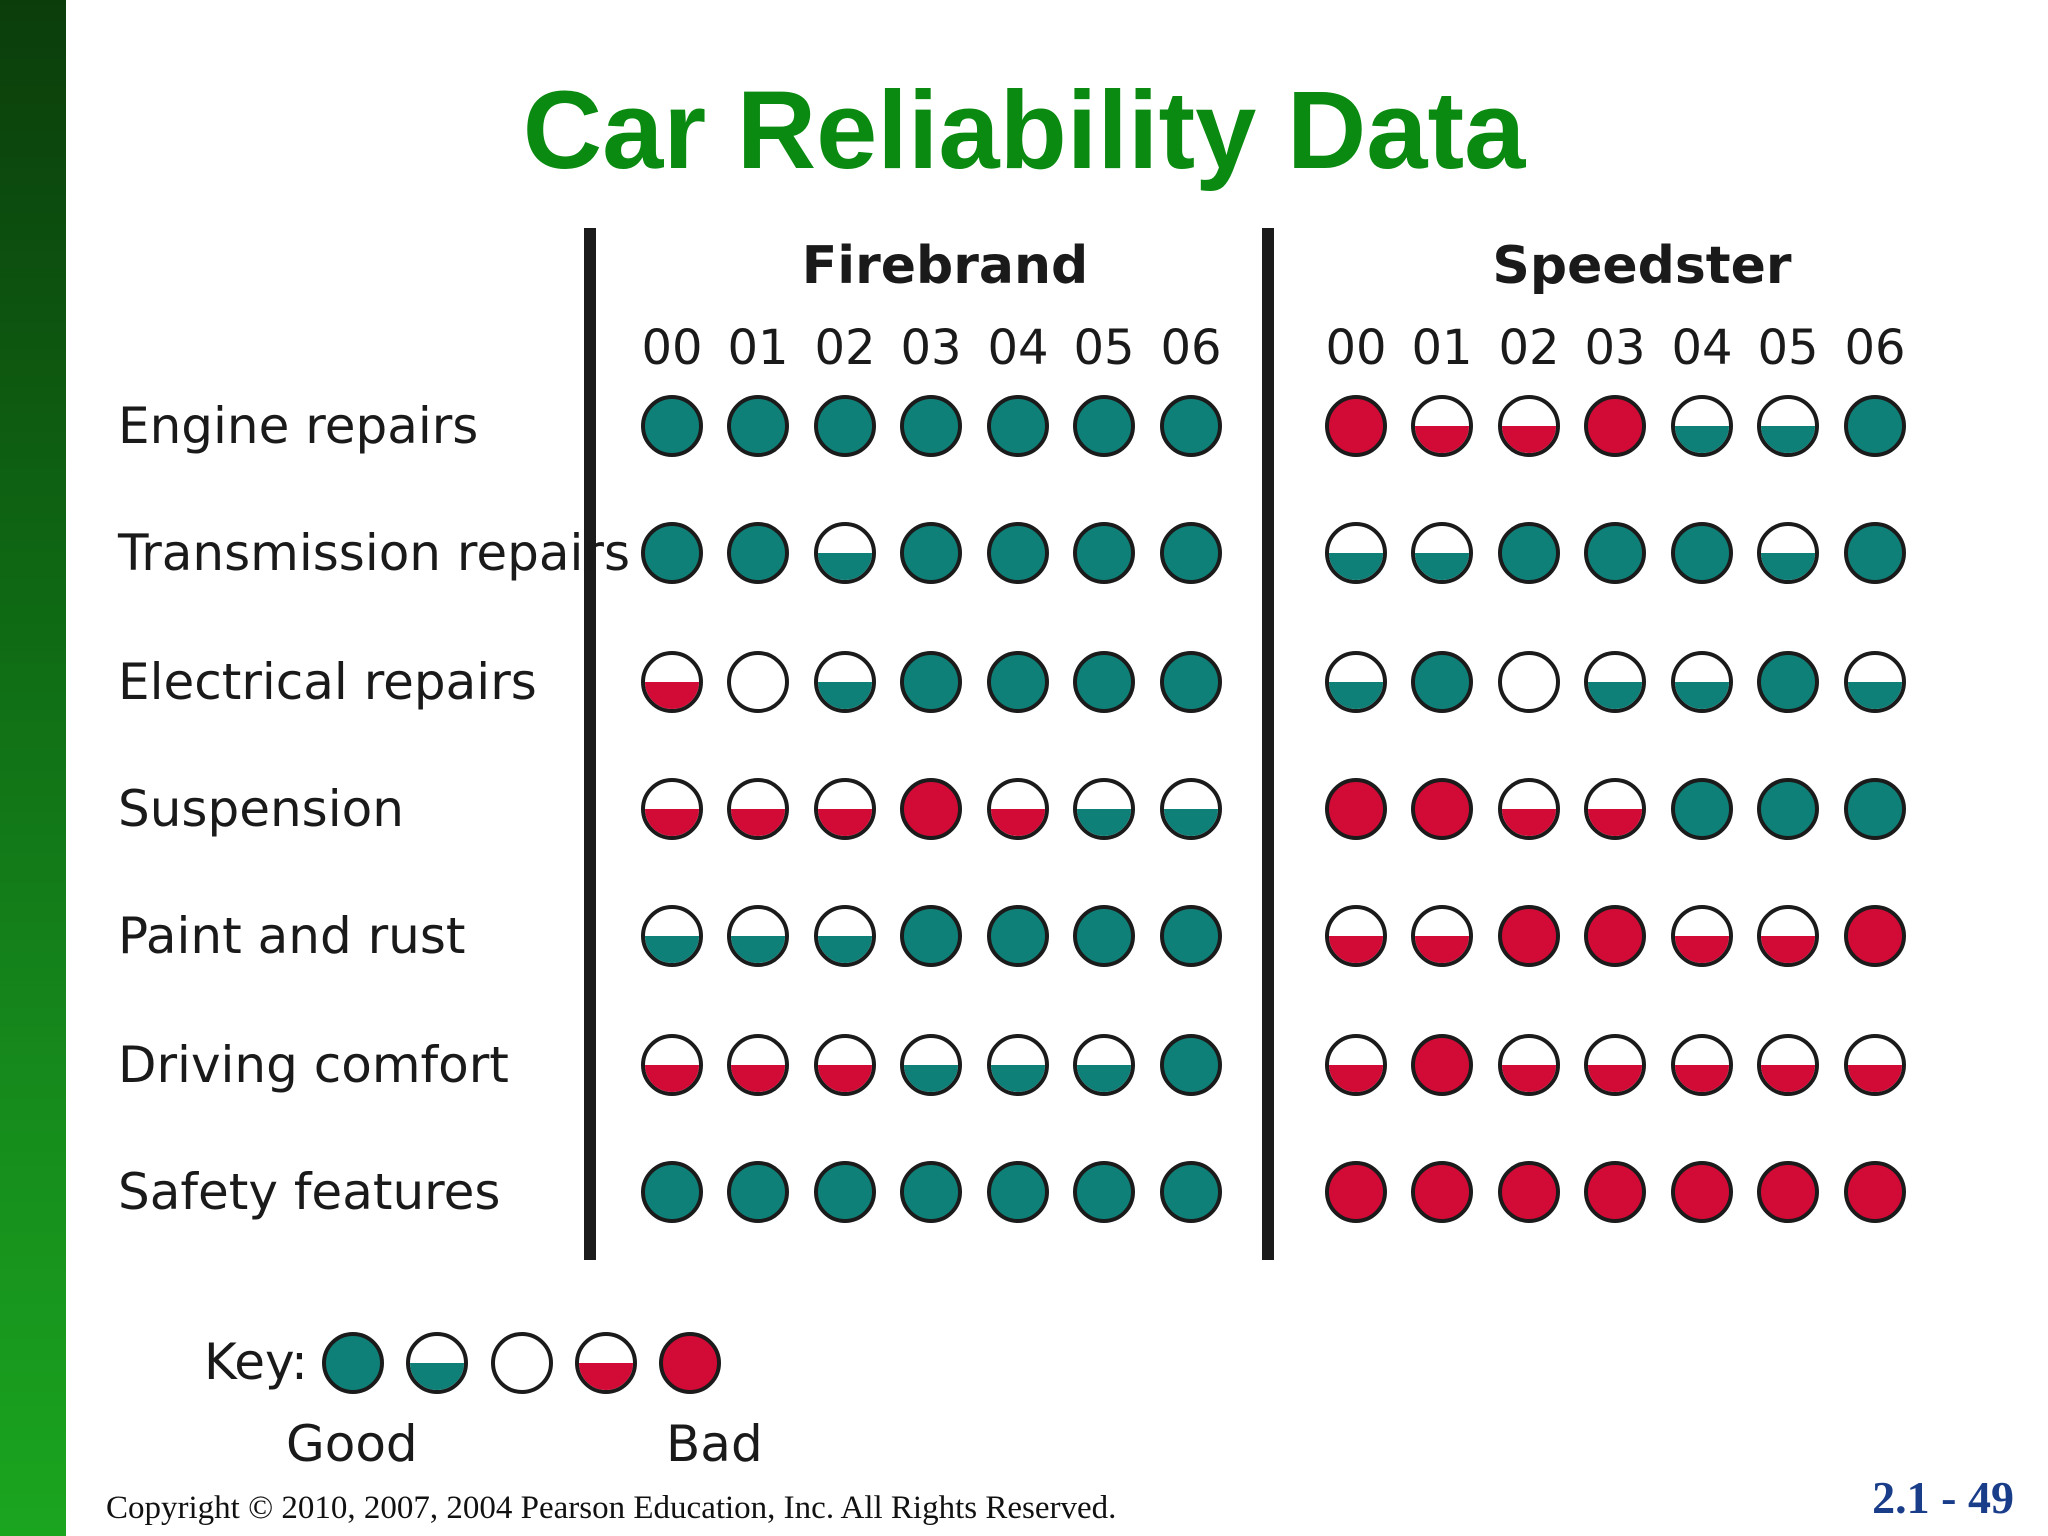  Describe the element at coordinates (690, 1363) in the screenshot. I see `key-dot-bad` at that location.